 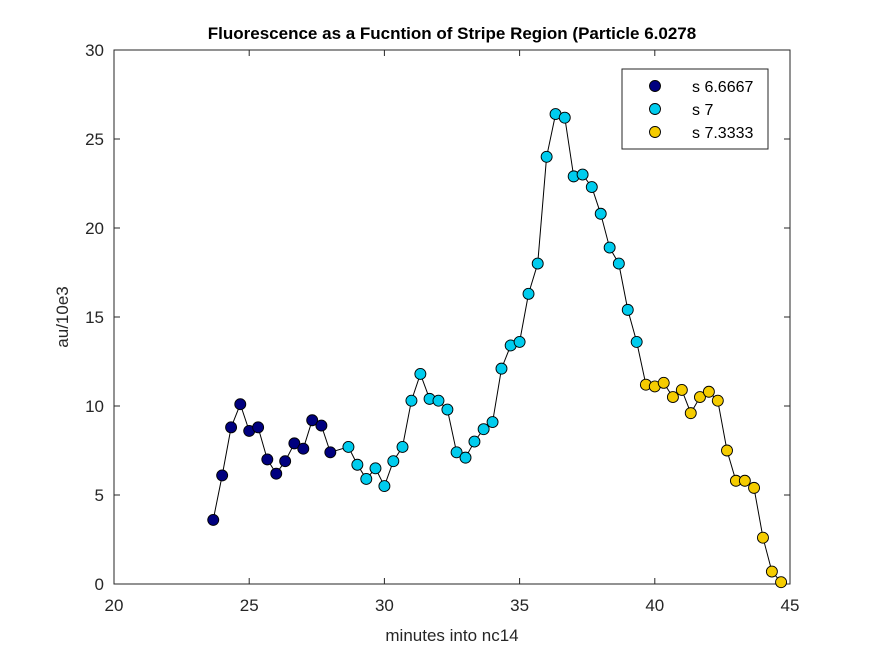 What do you see at coordinates (722, 133) in the screenshot?
I see `legend-label: s 7.3333` at bounding box center [722, 133].